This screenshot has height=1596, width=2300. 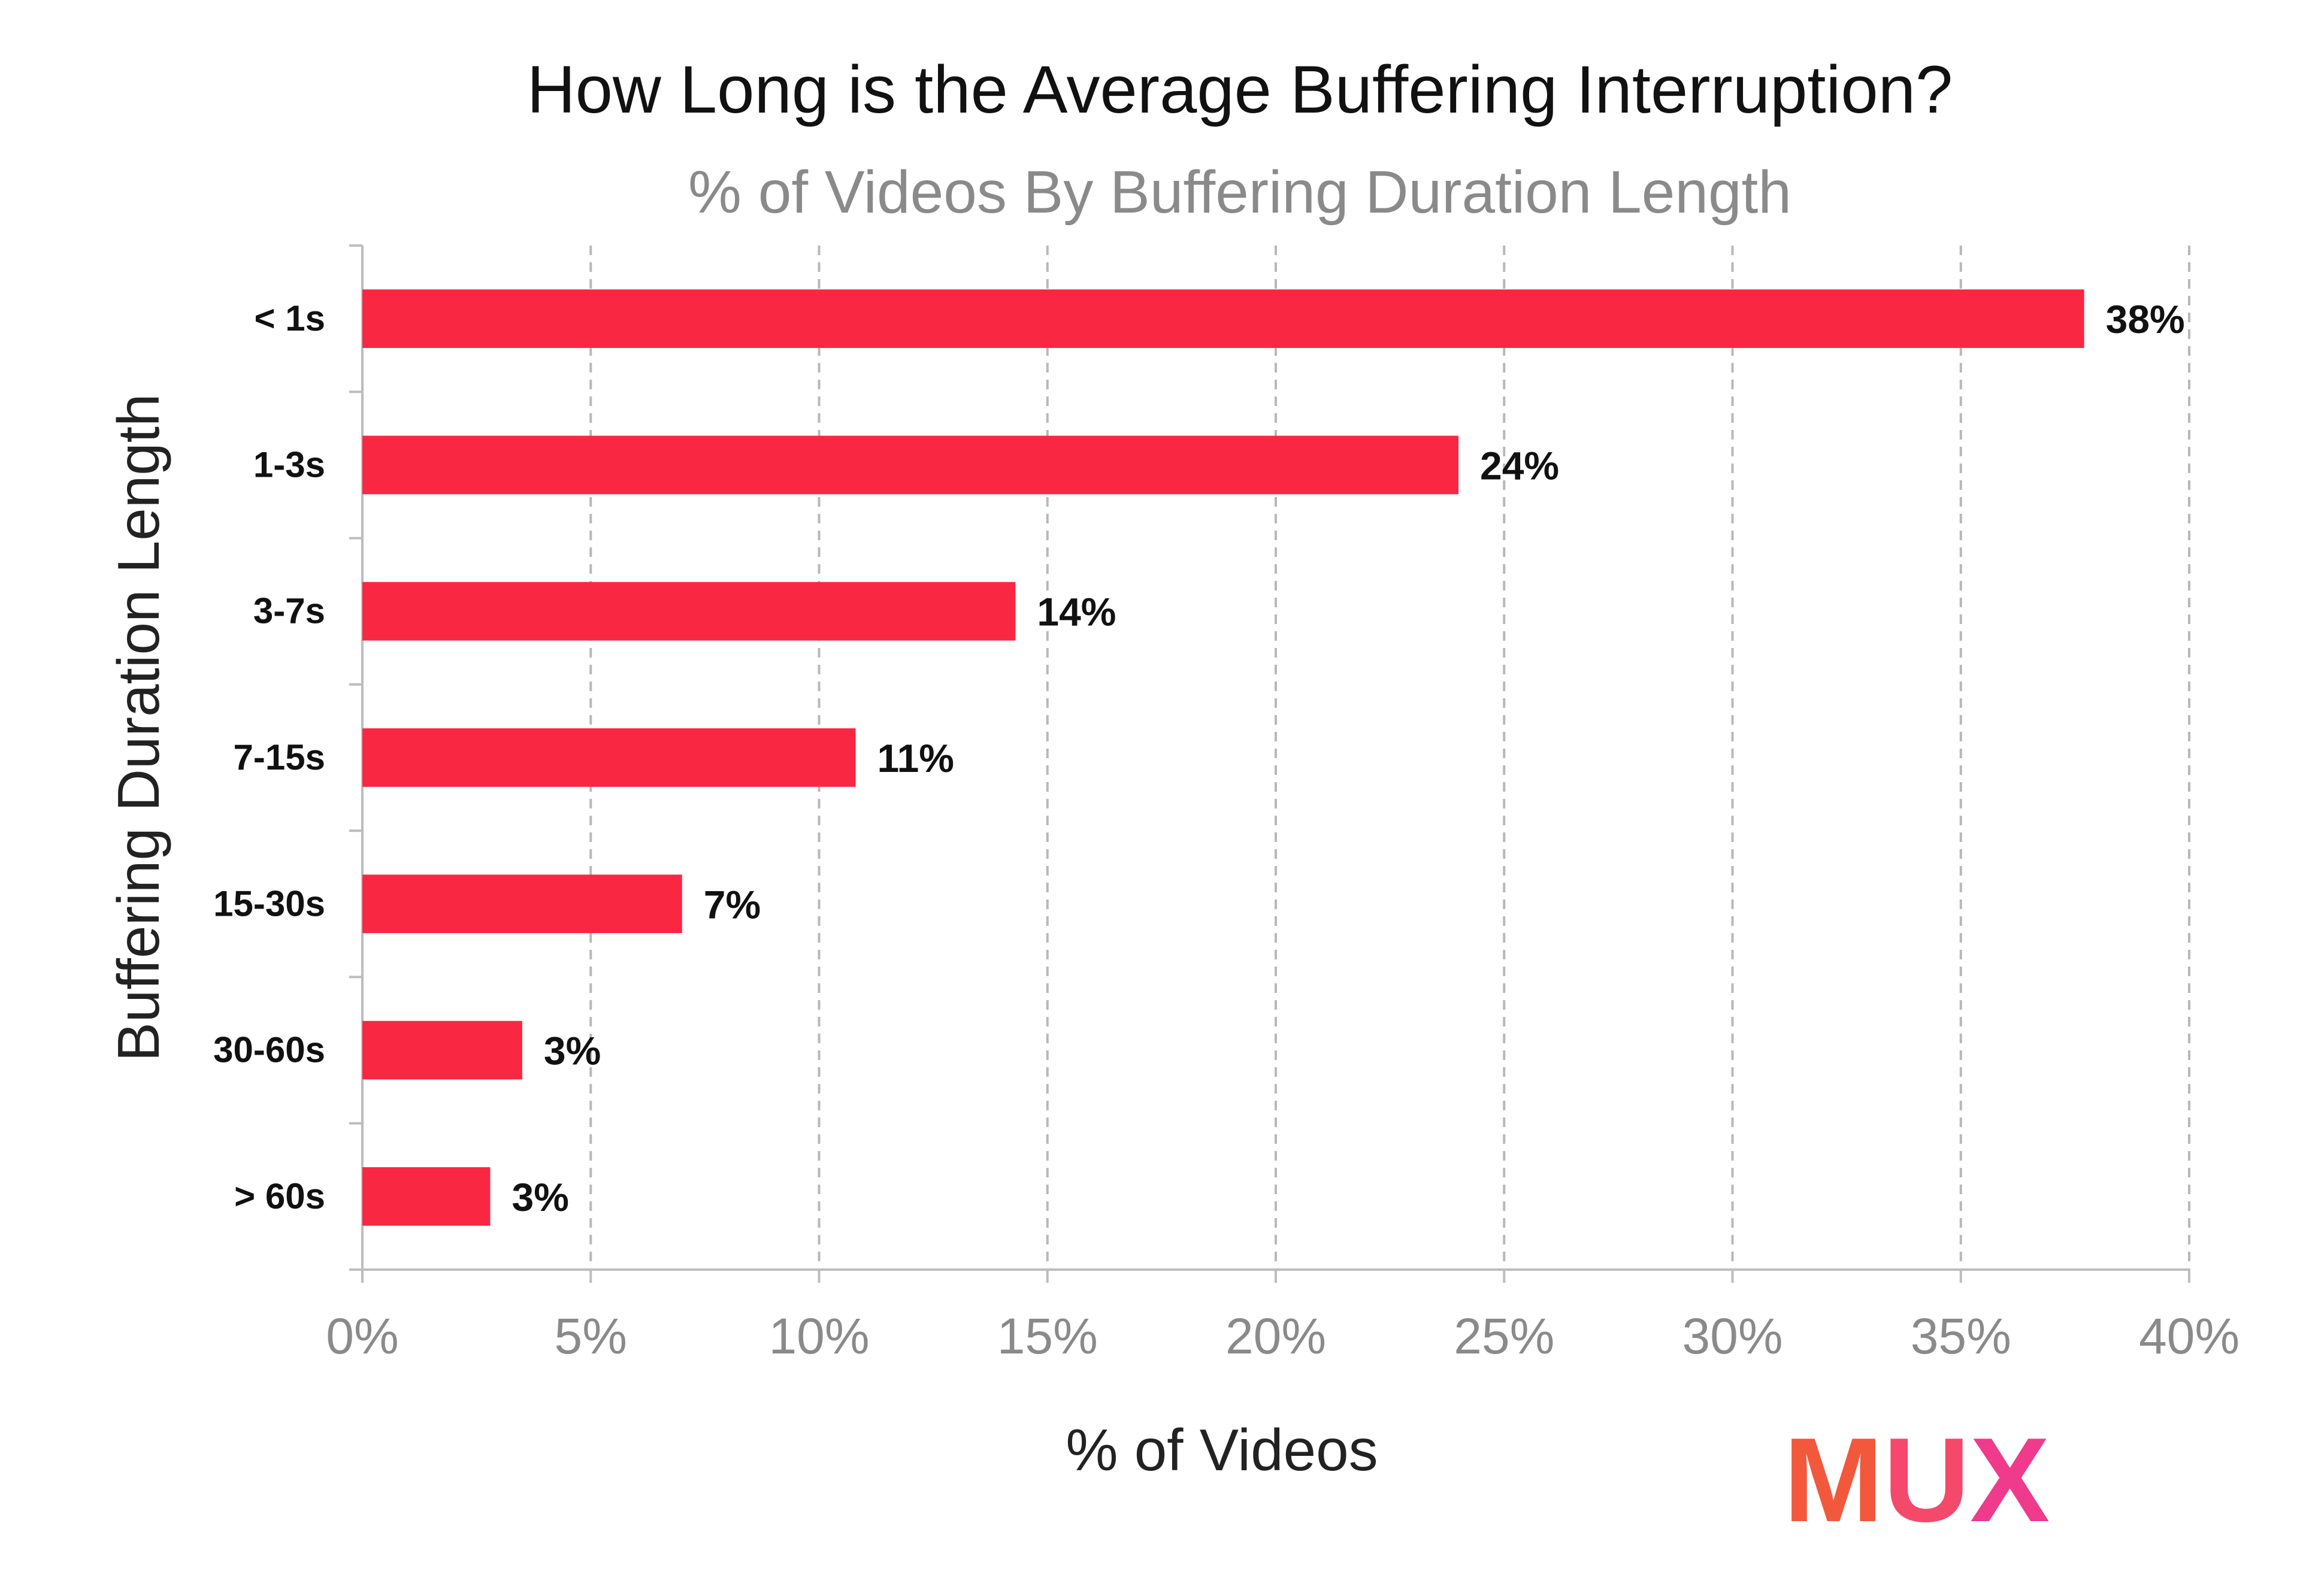 I want to click on y-tick-label: 3-7s, so click(x=289, y=611).